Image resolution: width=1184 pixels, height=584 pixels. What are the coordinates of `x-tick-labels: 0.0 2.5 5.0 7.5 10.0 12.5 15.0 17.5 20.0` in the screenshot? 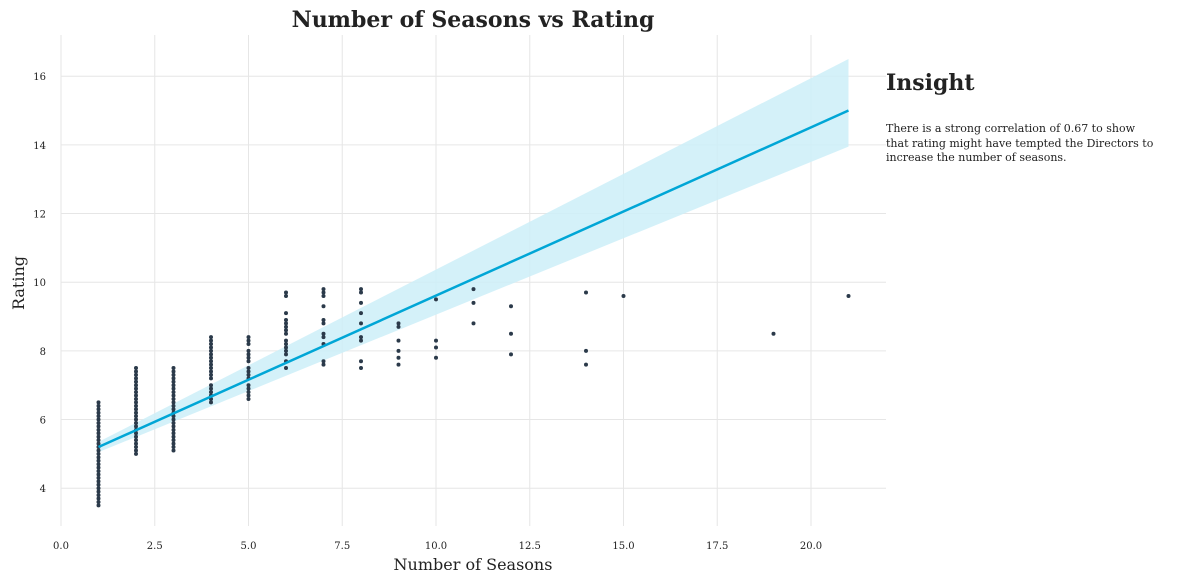 It's located at (437, 546).